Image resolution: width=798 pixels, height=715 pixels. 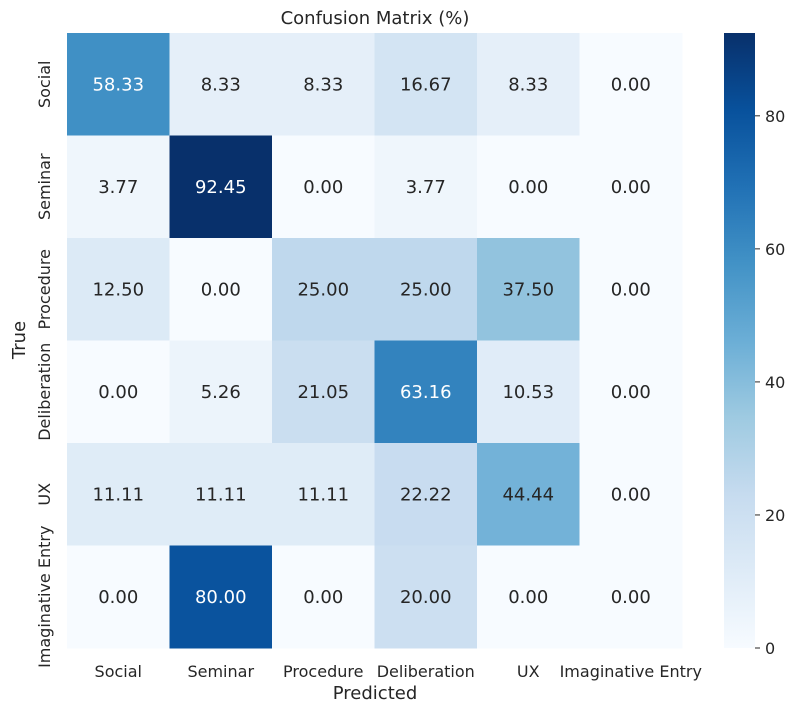 I want to click on y-tick-label: Procedure, so click(x=44, y=289).